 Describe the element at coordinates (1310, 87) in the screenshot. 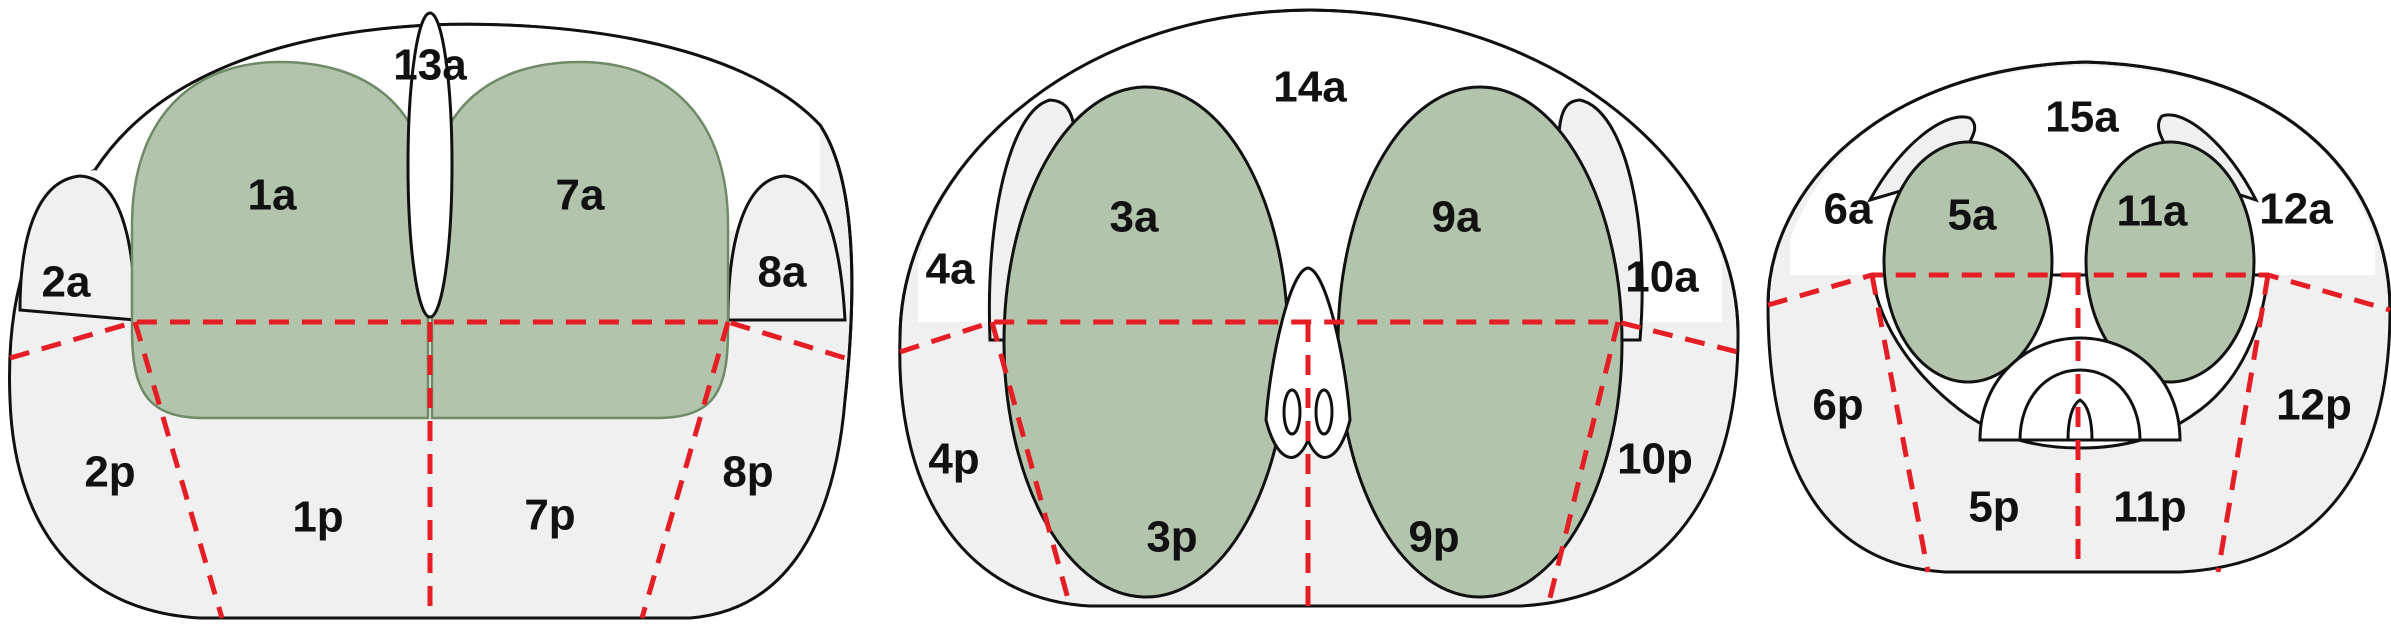

I see `mid-label-14a: 14a` at that location.